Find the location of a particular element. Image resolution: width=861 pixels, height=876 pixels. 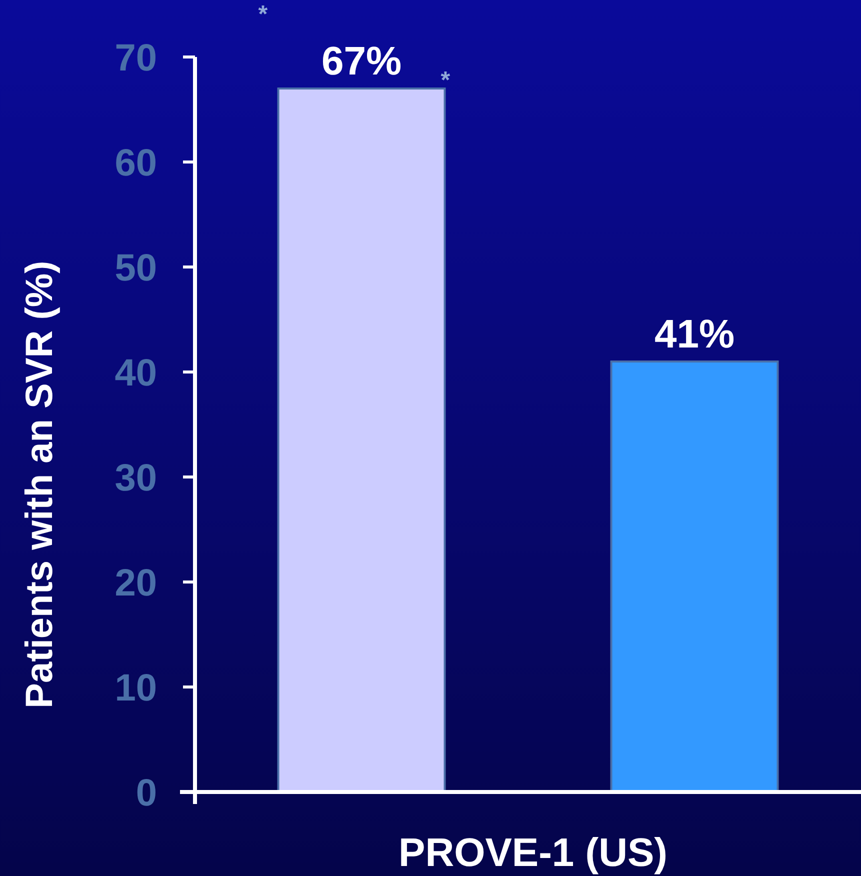

y-tick-label: 50 is located at coordinates (135, 268).